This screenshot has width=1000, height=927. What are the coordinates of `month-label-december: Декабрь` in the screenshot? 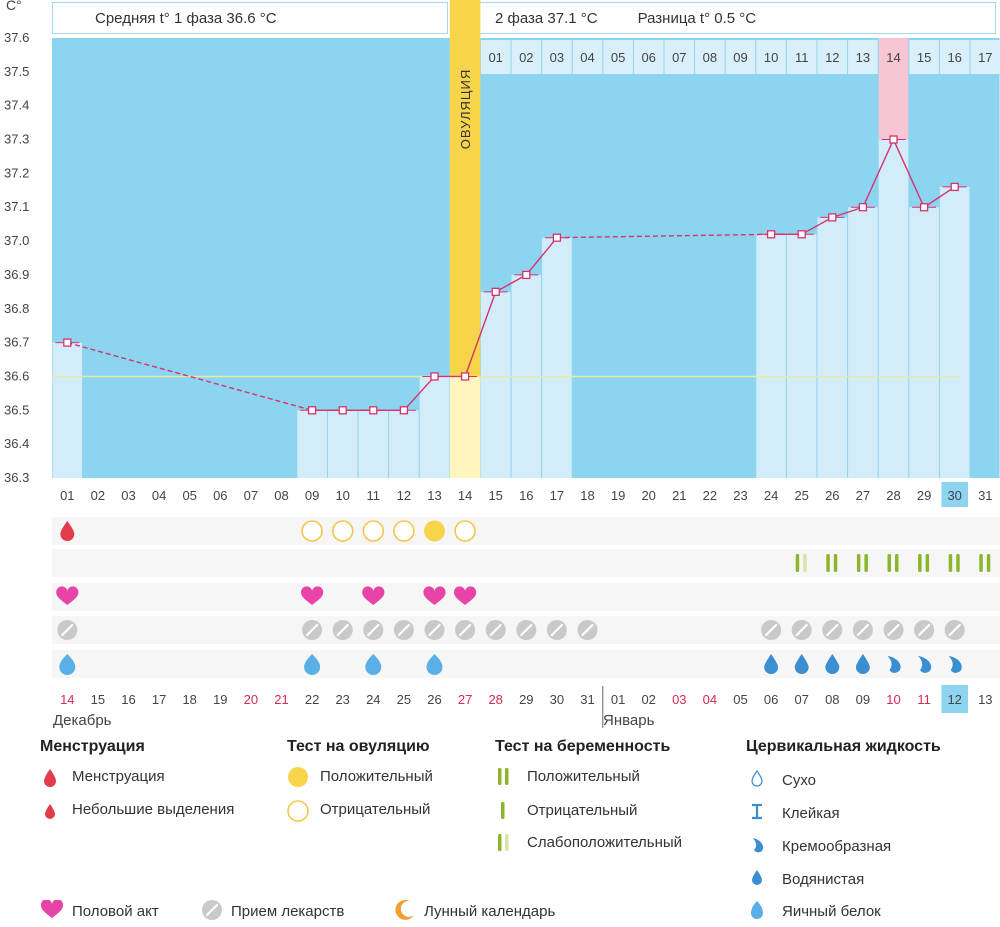 It's located at (82, 720).